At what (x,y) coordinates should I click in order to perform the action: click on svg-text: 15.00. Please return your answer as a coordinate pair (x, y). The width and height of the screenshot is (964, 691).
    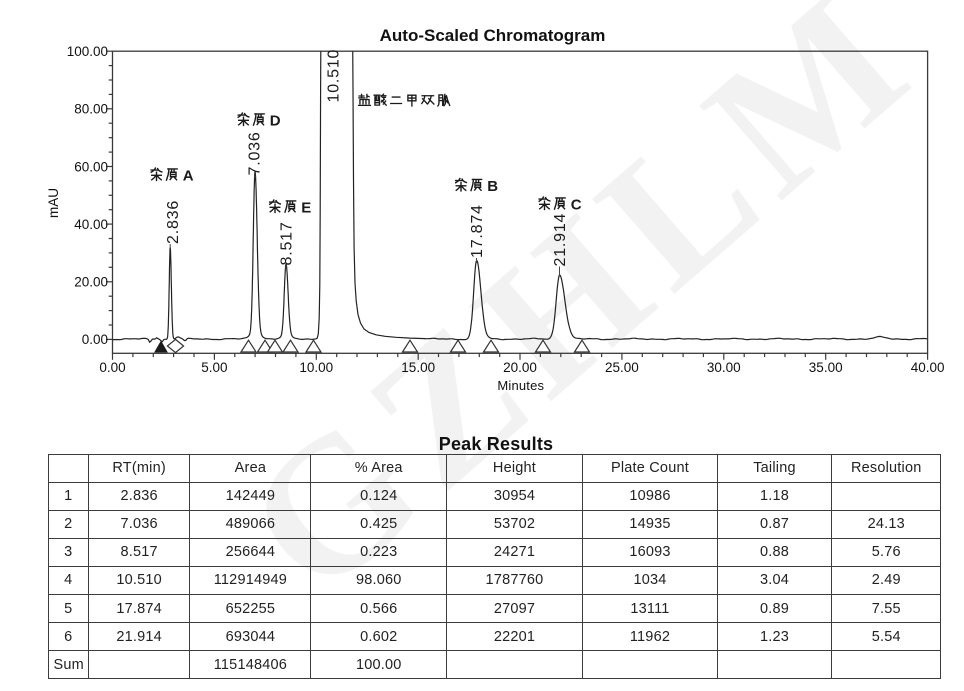
    Looking at the image, I should click on (418, 367).